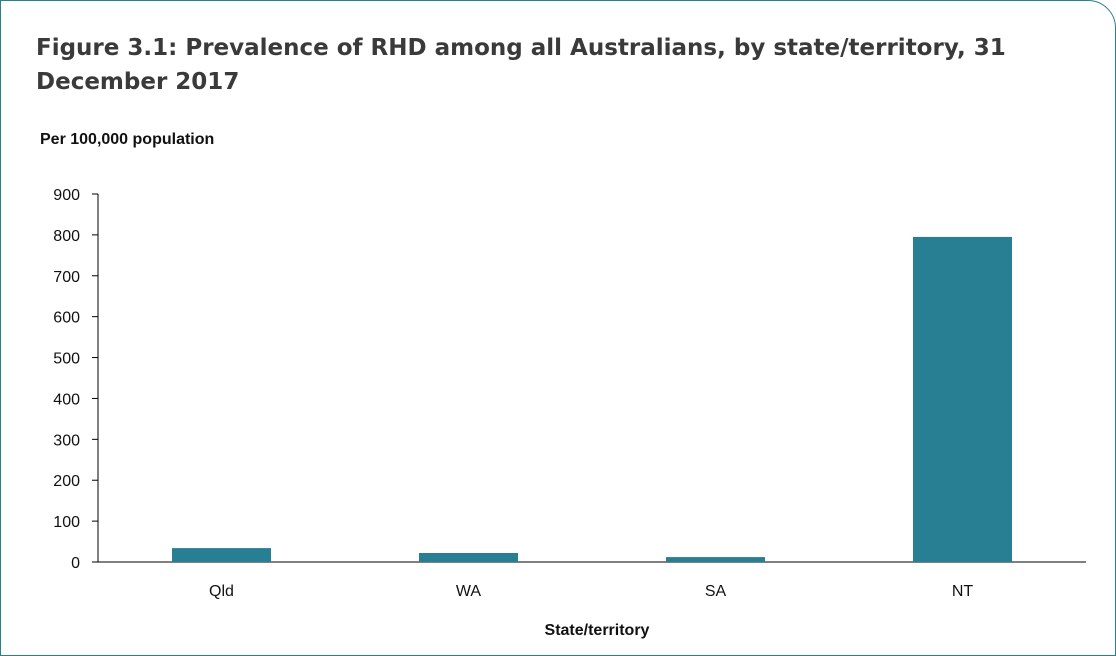 The height and width of the screenshot is (656, 1116). I want to click on y-tick-label: 700, so click(66, 277).